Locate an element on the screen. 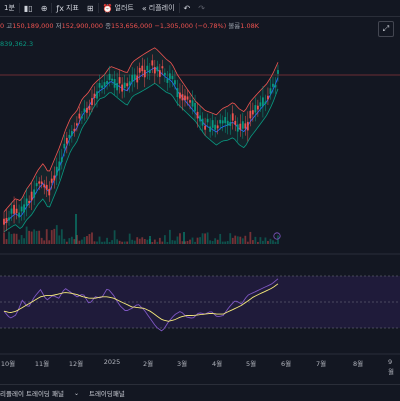  trading-panel-tab: 트레이딩패널 is located at coordinates (106, 394).